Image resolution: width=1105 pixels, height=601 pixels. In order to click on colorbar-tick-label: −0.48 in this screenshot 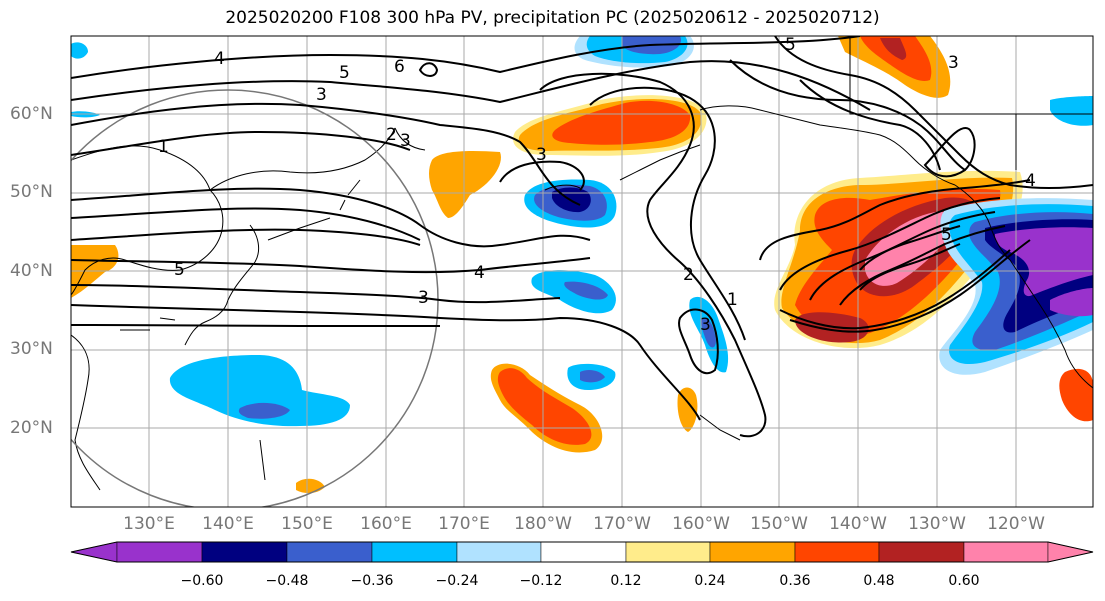, I will do `click(287, 581)`.